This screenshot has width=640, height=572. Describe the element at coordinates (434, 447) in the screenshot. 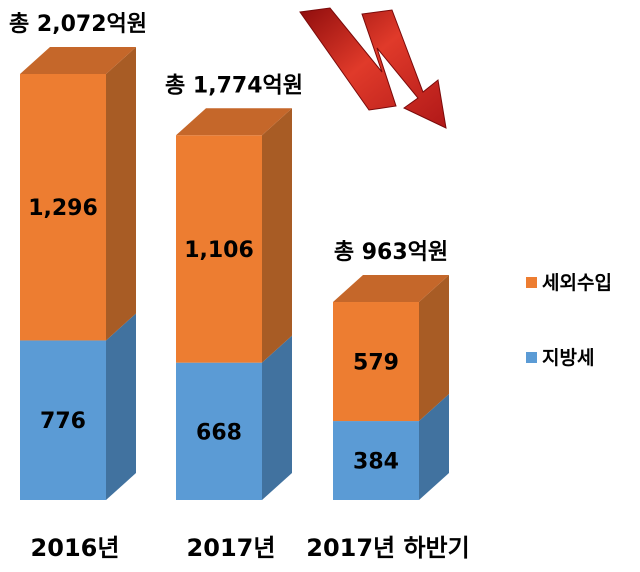

I see `bar-side-지방세-2` at that location.